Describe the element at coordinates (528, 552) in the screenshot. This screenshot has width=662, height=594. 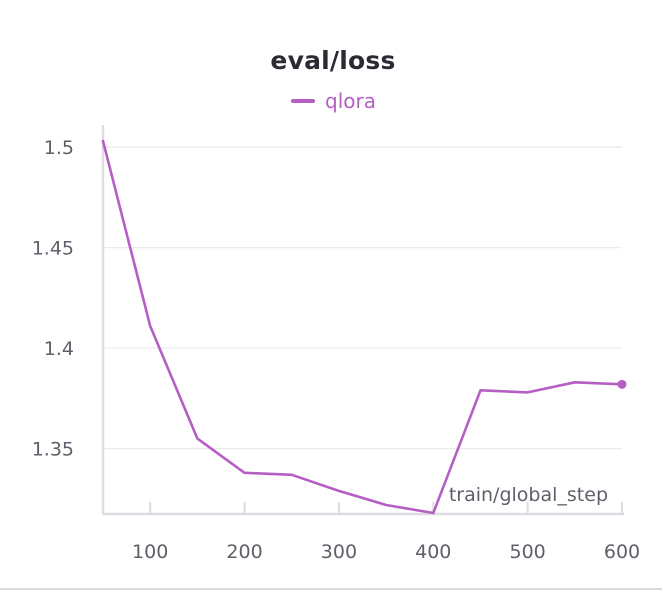
I see `x-tick-label-4: 500` at that location.